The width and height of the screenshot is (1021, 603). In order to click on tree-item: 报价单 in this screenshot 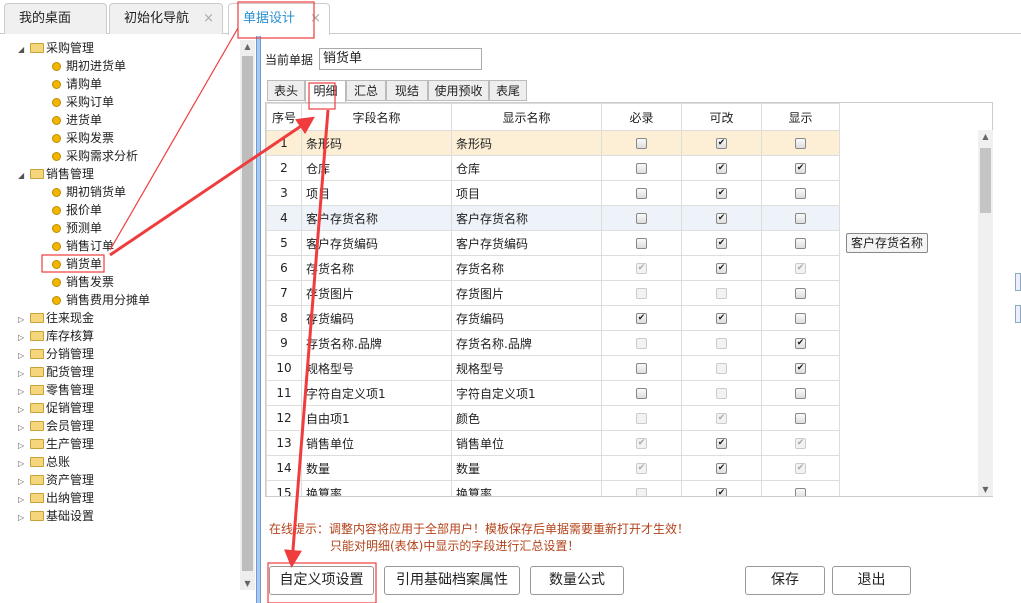, I will do `click(77, 210)`.